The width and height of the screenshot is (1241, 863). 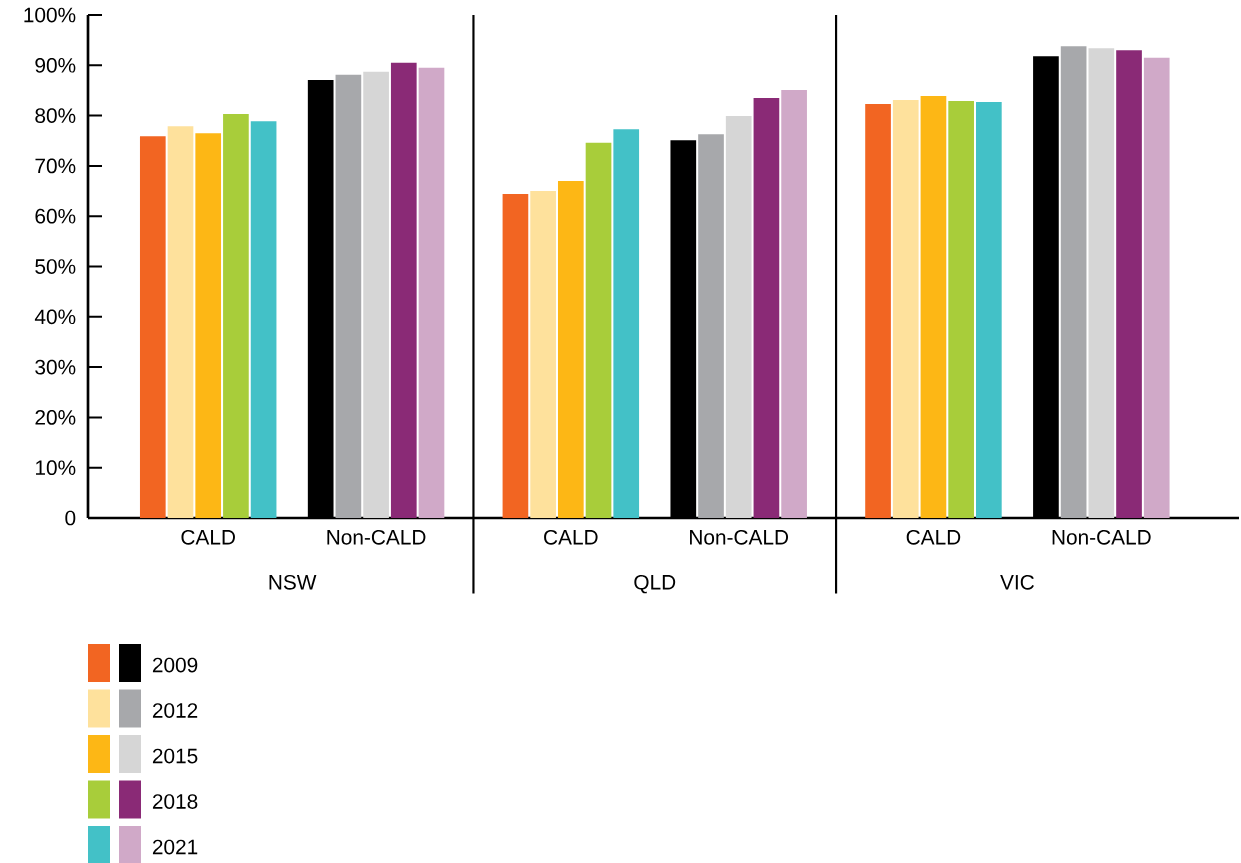 I want to click on text: NSW, so click(x=293, y=582).